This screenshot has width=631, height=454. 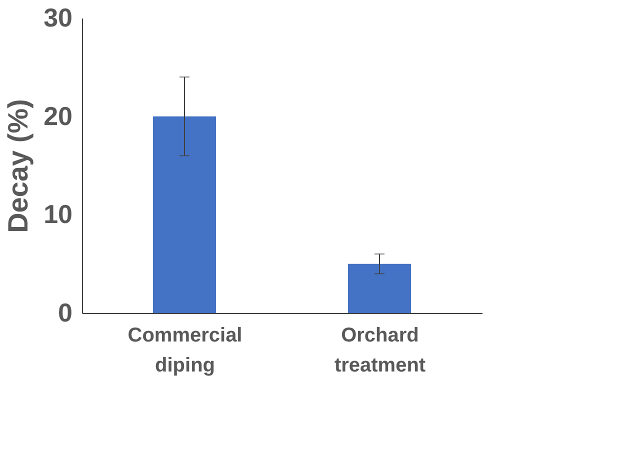 What do you see at coordinates (380, 350) in the screenshot?
I see `x-tick-label: Orchard treatment` at bounding box center [380, 350].